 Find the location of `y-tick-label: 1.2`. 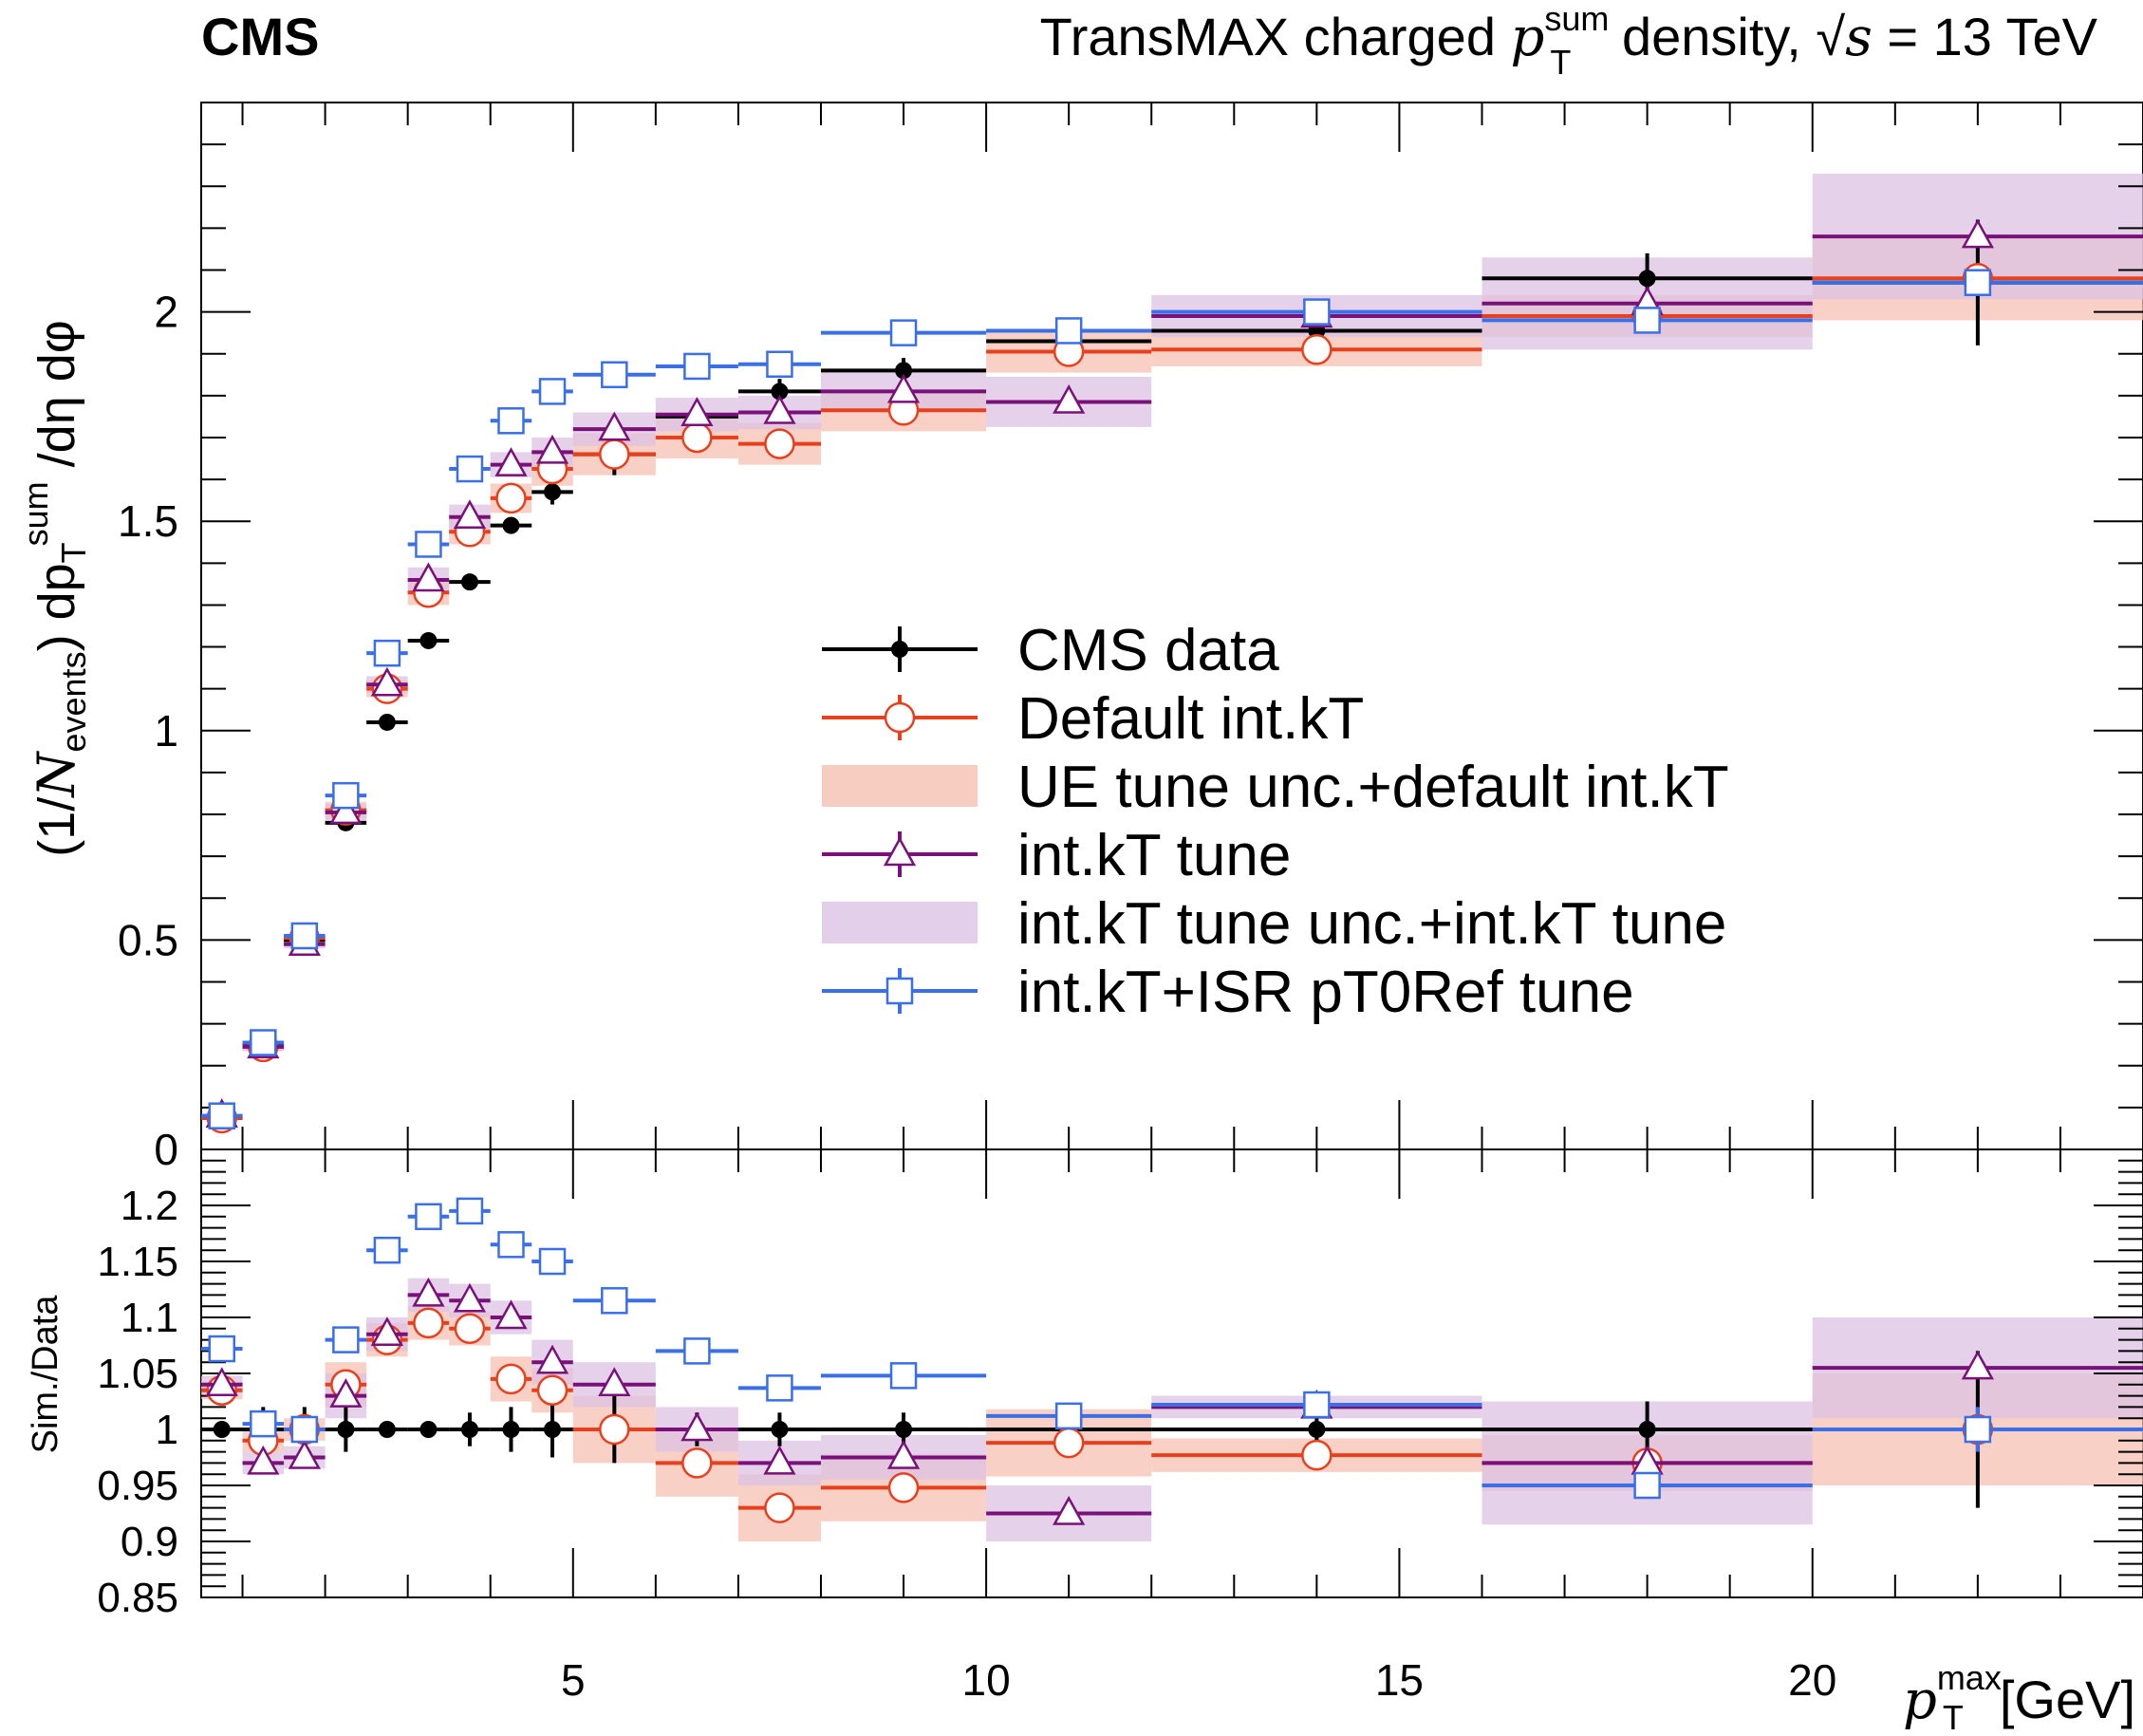

y-tick-label: 1.2 is located at coordinates (149, 1206).